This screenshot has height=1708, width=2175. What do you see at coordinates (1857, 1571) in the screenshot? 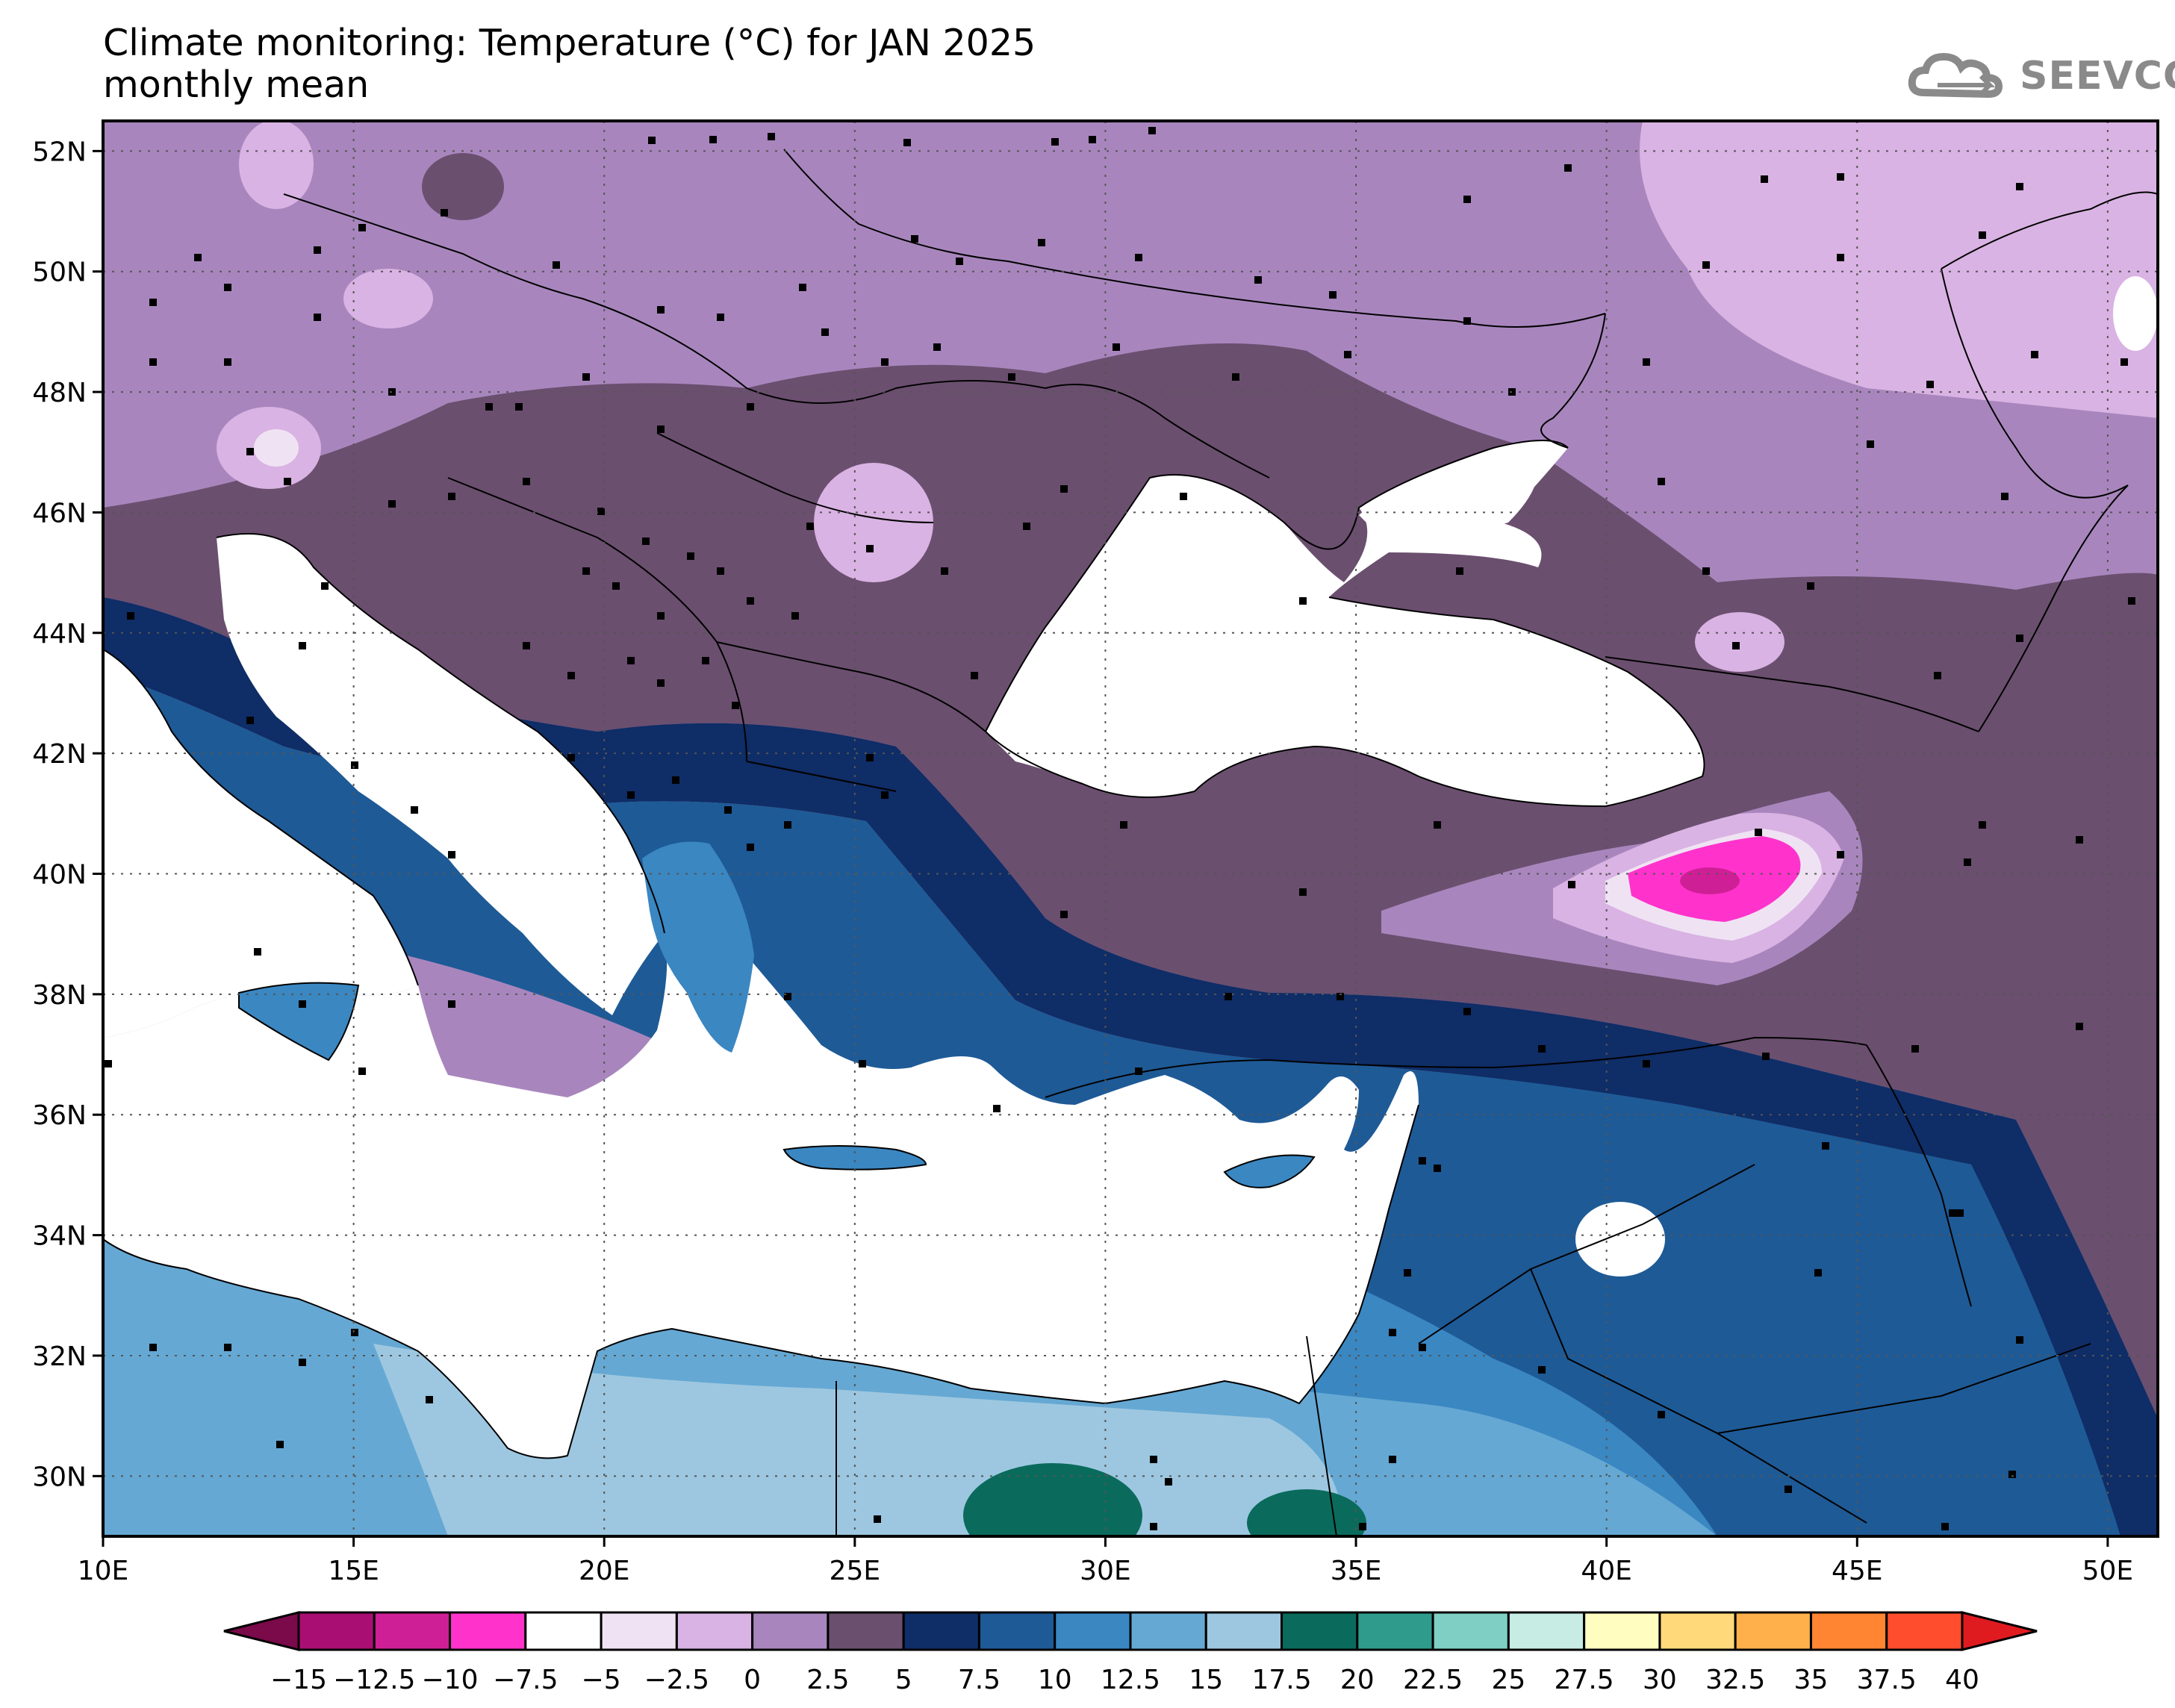
I see `lon-tick-label: 45E` at bounding box center [1857, 1571].